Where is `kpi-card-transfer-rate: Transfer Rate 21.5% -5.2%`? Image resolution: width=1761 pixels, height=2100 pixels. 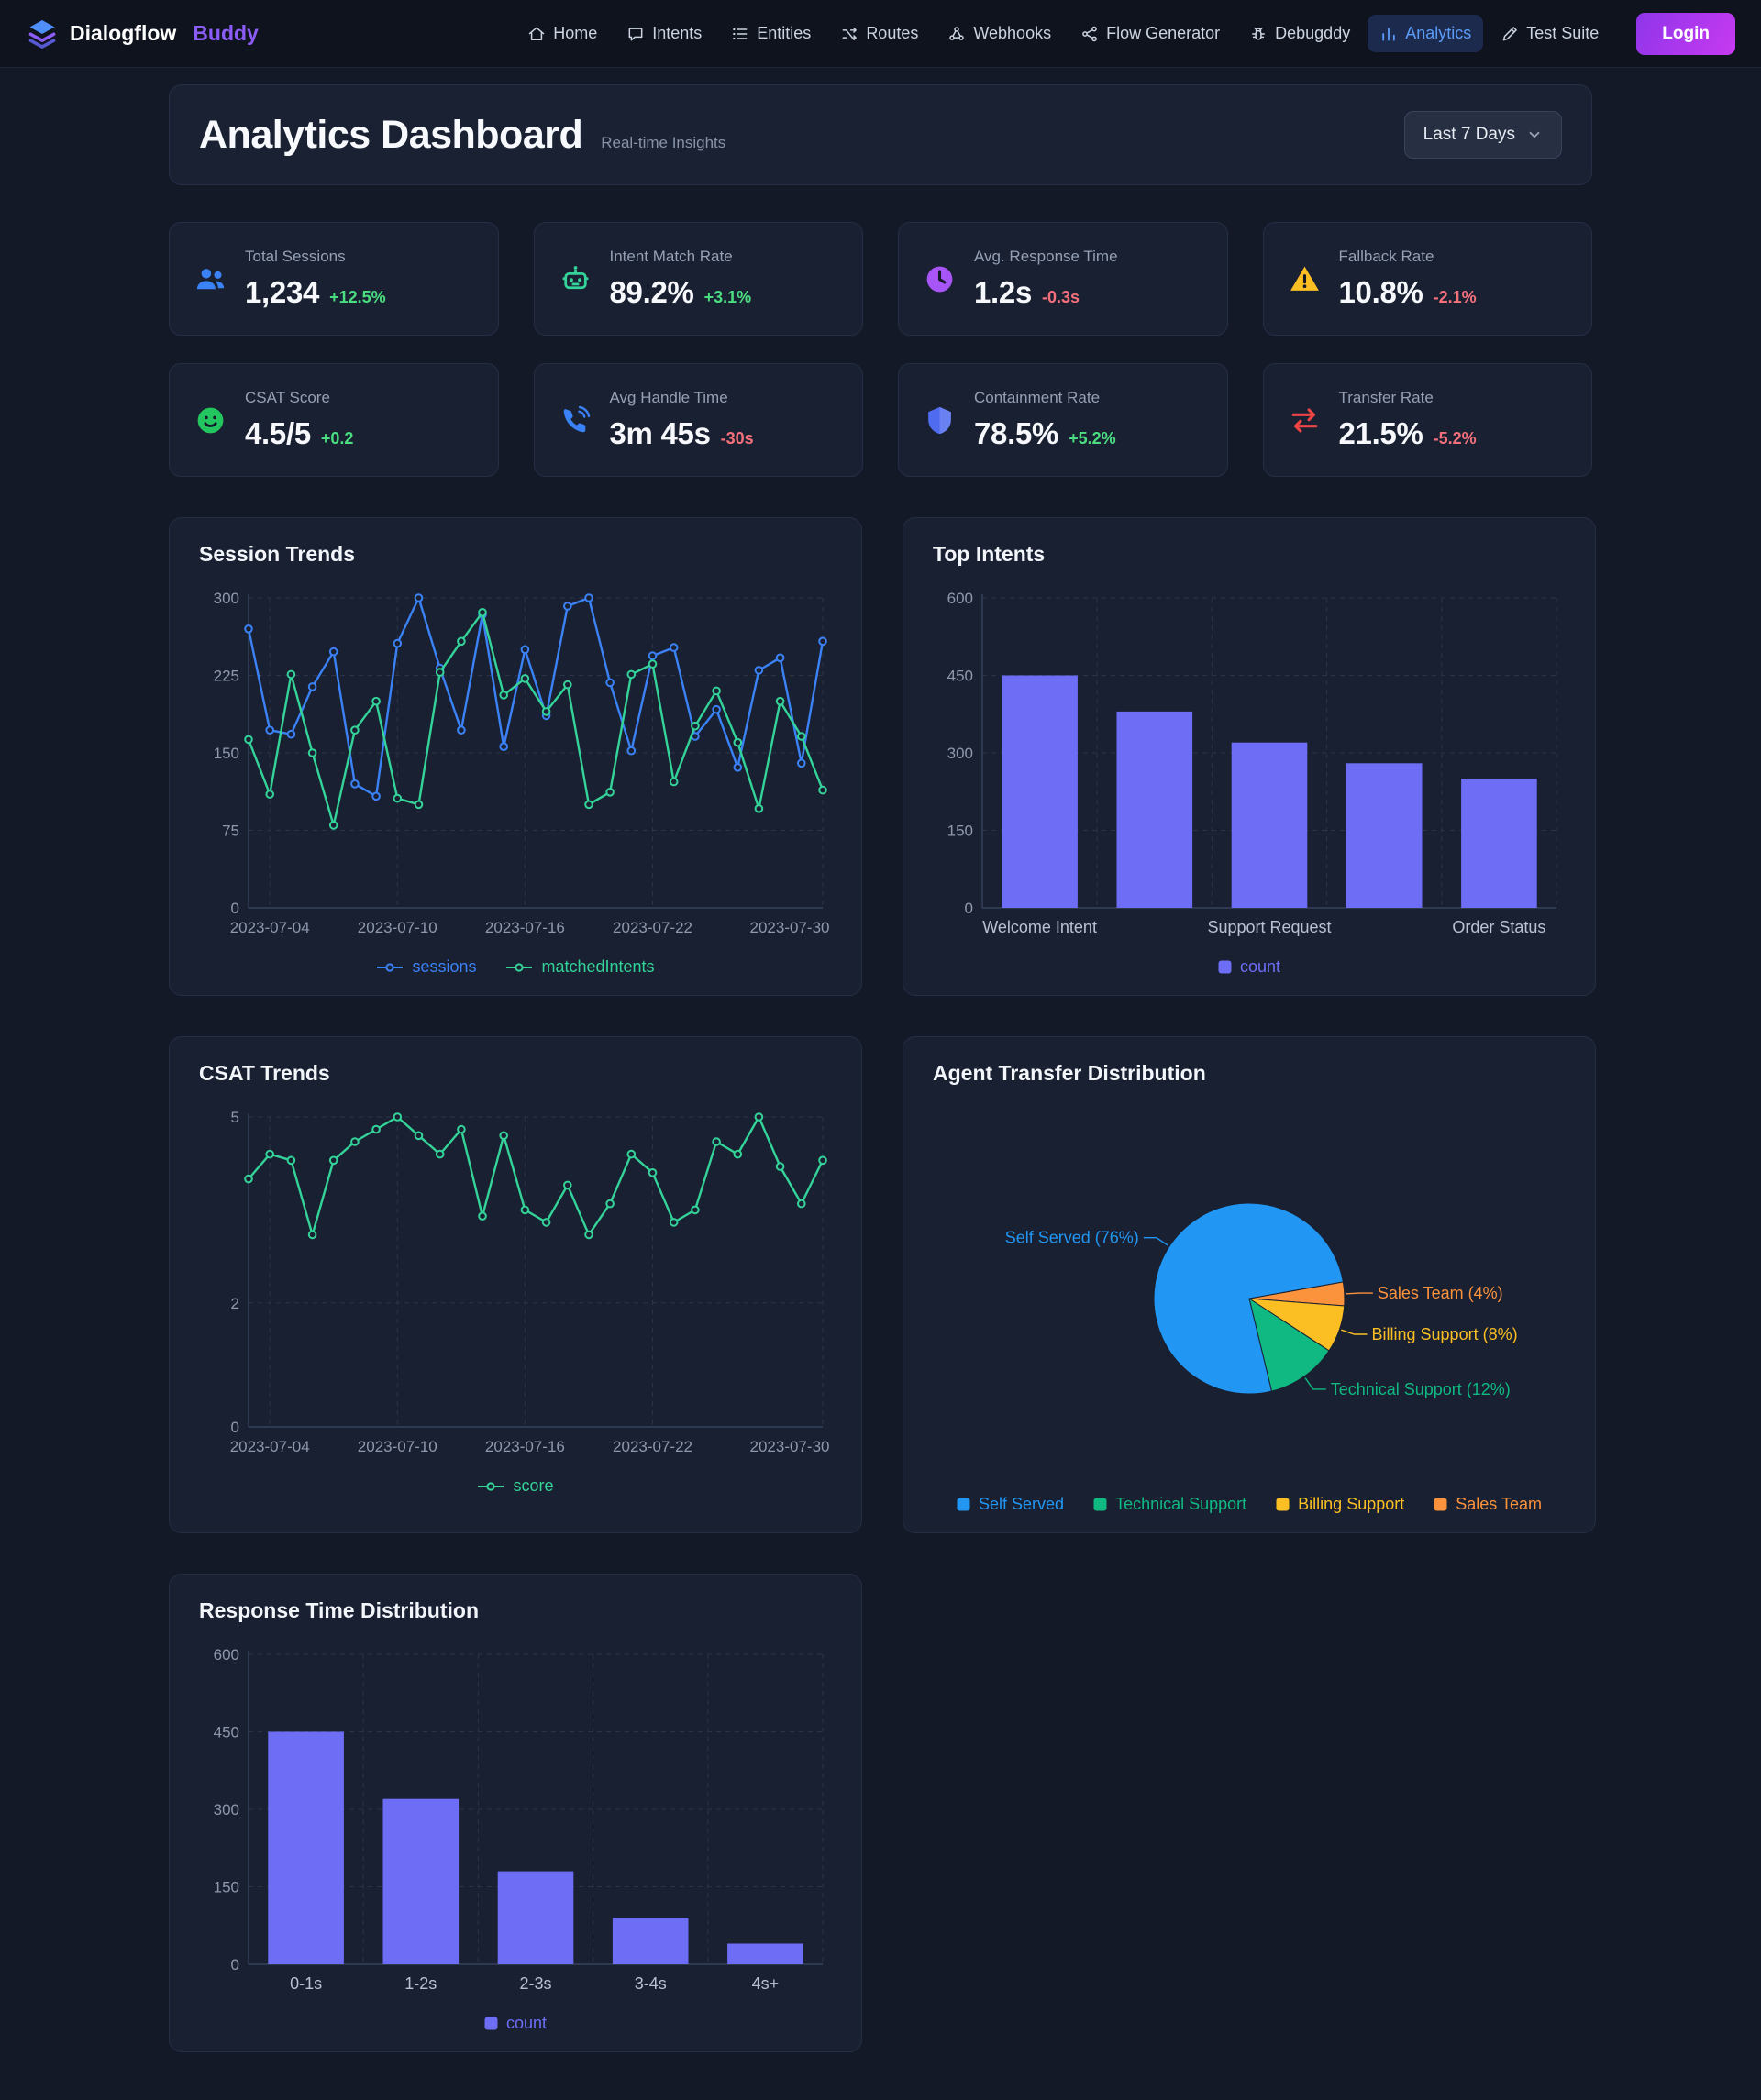 kpi-card-transfer-rate: Transfer Rate 21.5% -5.2% is located at coordinates (1427, 420).